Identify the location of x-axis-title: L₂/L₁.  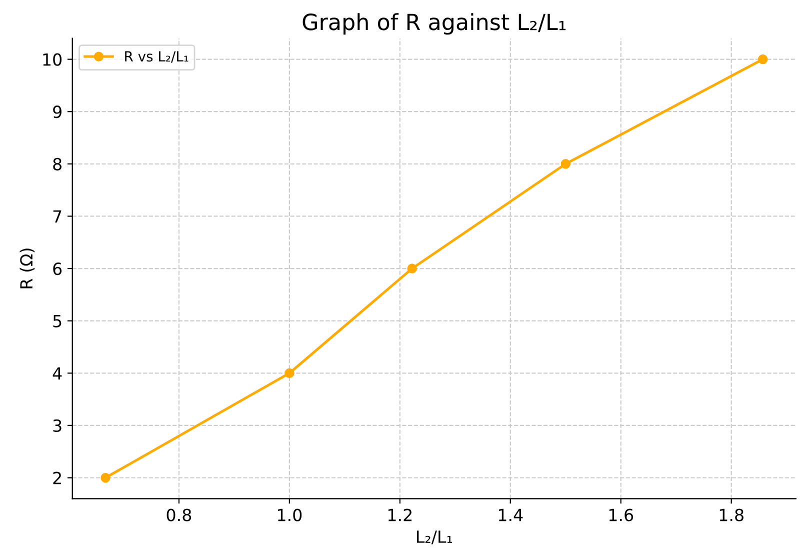
(434, 537).